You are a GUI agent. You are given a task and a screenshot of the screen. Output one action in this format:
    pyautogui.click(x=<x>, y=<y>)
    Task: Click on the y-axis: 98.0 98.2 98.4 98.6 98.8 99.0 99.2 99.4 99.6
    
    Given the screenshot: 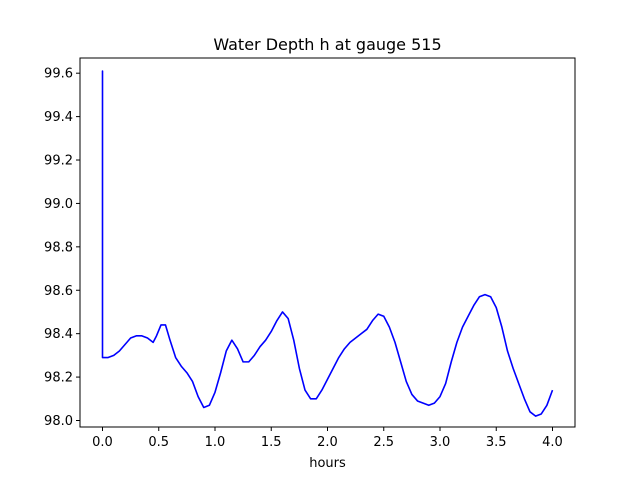 What is the action you would take?
    pyautogui.click(x=62, y=248)
    